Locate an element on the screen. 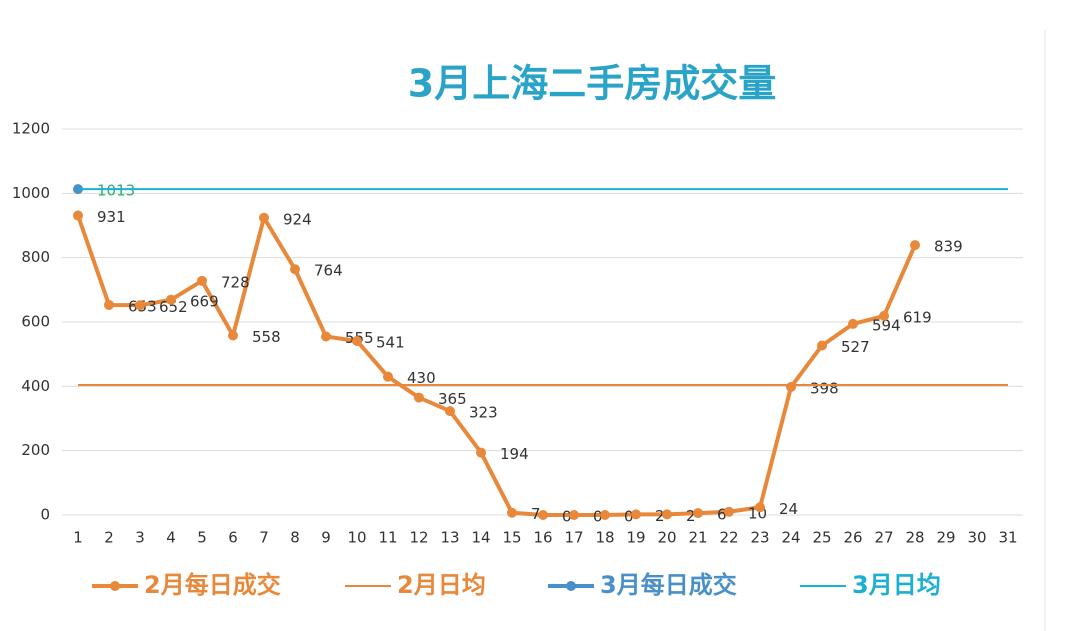  x-tick-label: 20 is located at coordinates (666, 538).